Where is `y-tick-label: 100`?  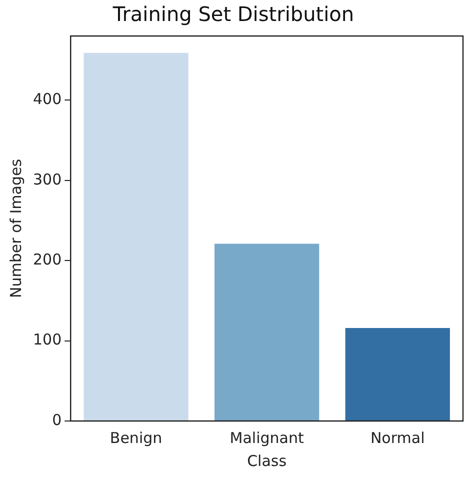
y-tick-label: 100 is located at coordinates (47, 339).